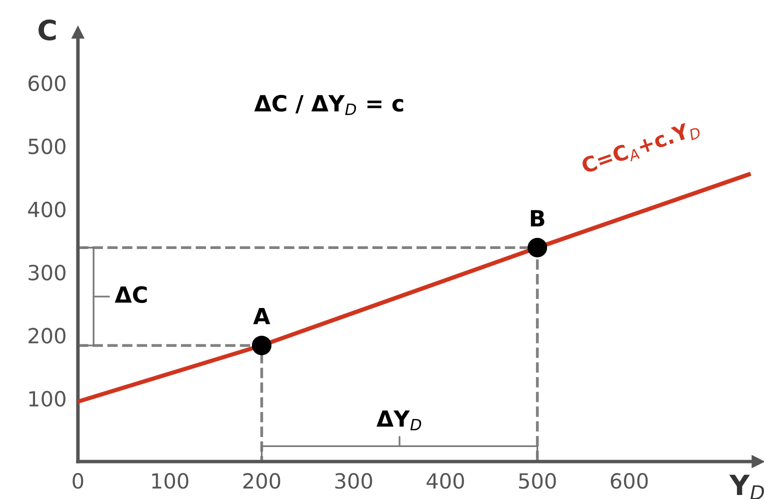 Image resolution: width=764 pixels, height=499 pixels. What do you see at coordinates (47, 83) in the screenshot?
I see `y-tick-label: 600` at bounding box center [47, 83].